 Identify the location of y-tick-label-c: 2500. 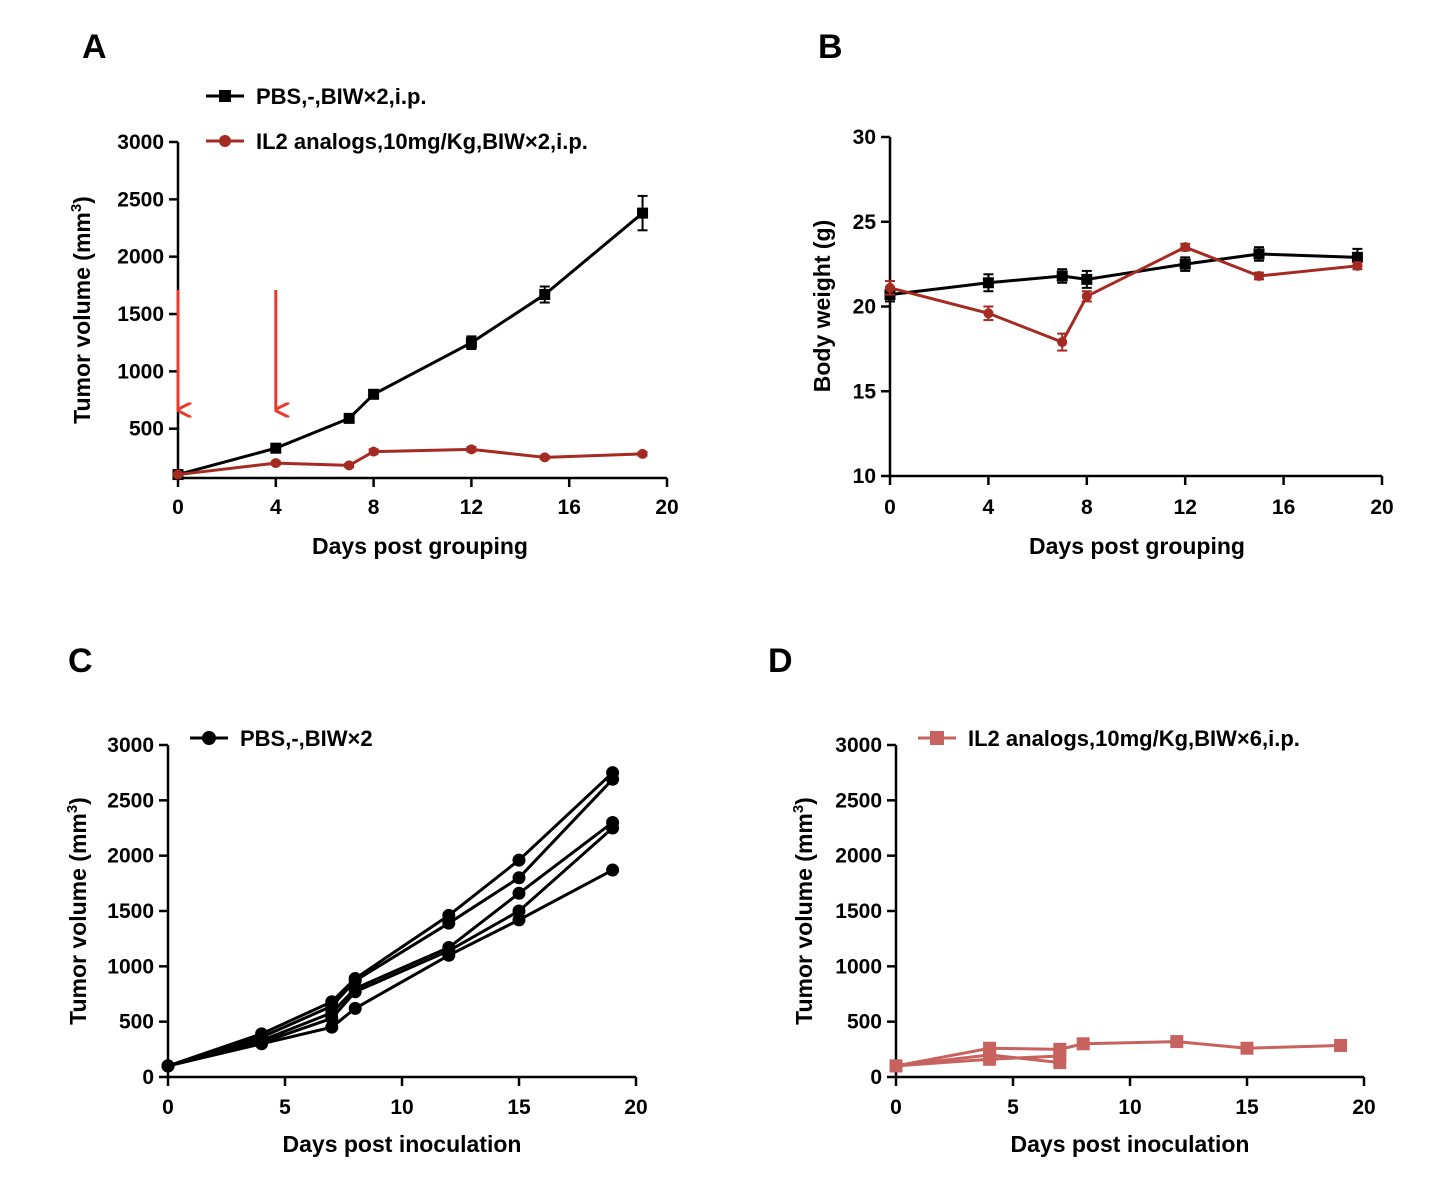
(130, 800).